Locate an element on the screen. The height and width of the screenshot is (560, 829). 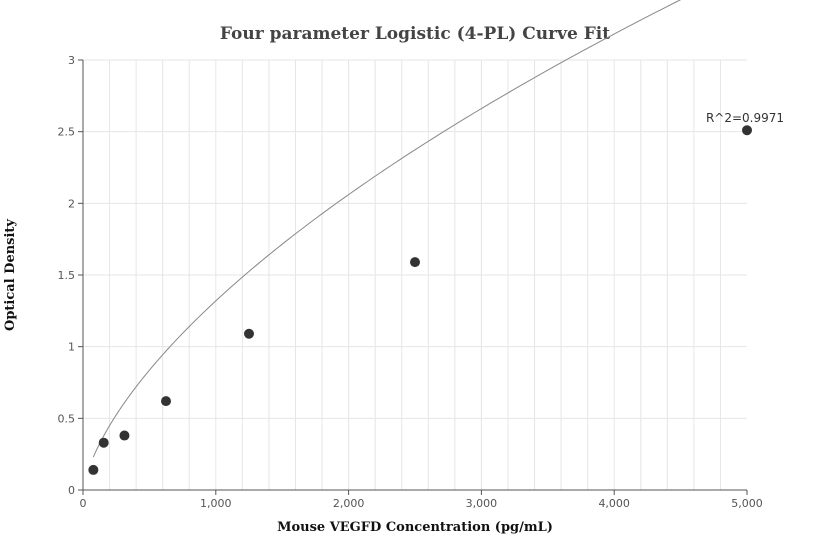
x-tick-label: 1,000 is located at coordinates (216, 503).